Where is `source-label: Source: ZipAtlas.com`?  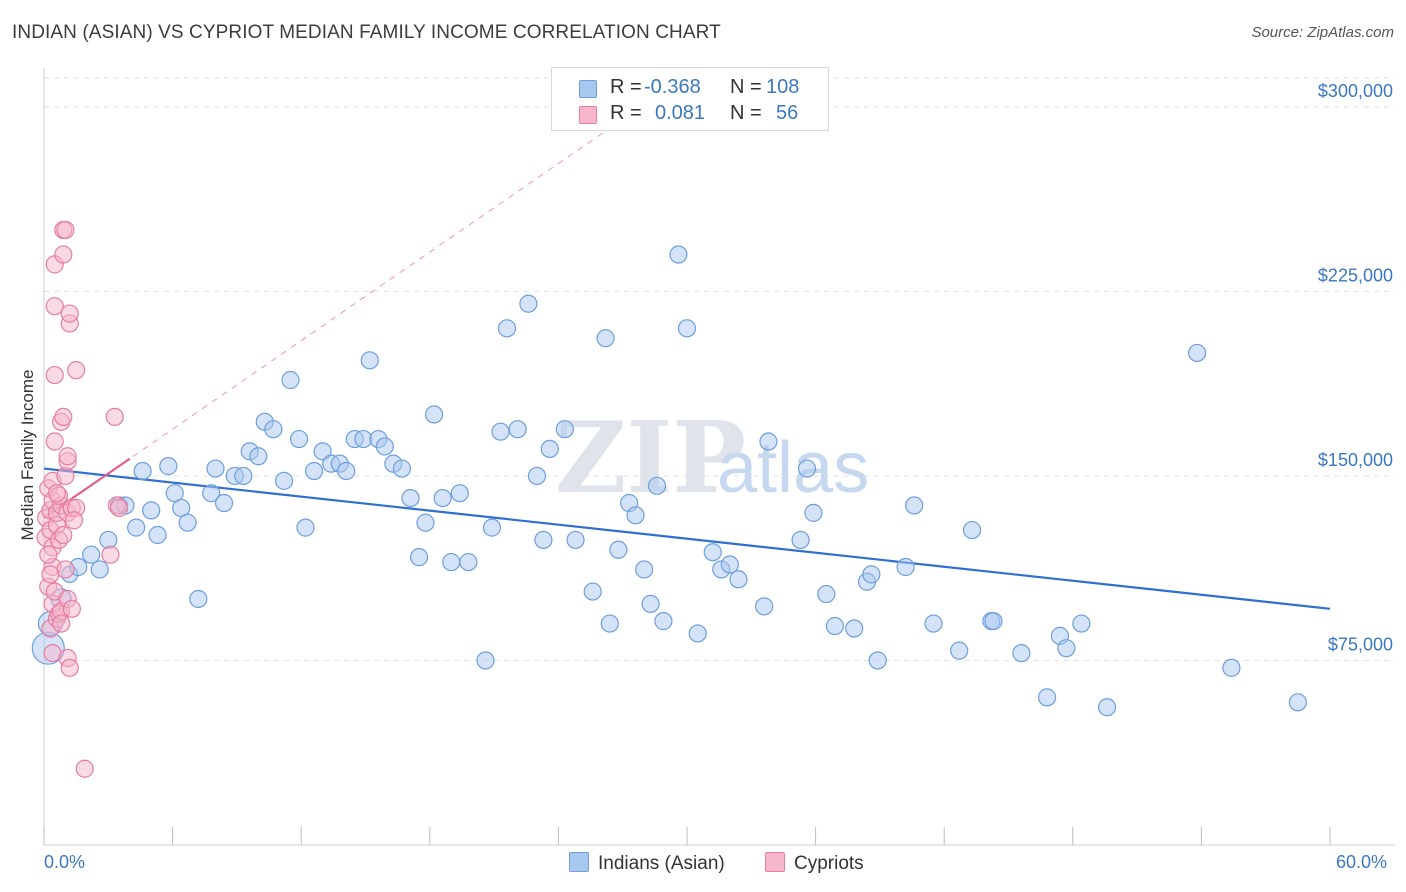
source-label: Source: ZipAtlas.com is located at coordinates (1322, 32).